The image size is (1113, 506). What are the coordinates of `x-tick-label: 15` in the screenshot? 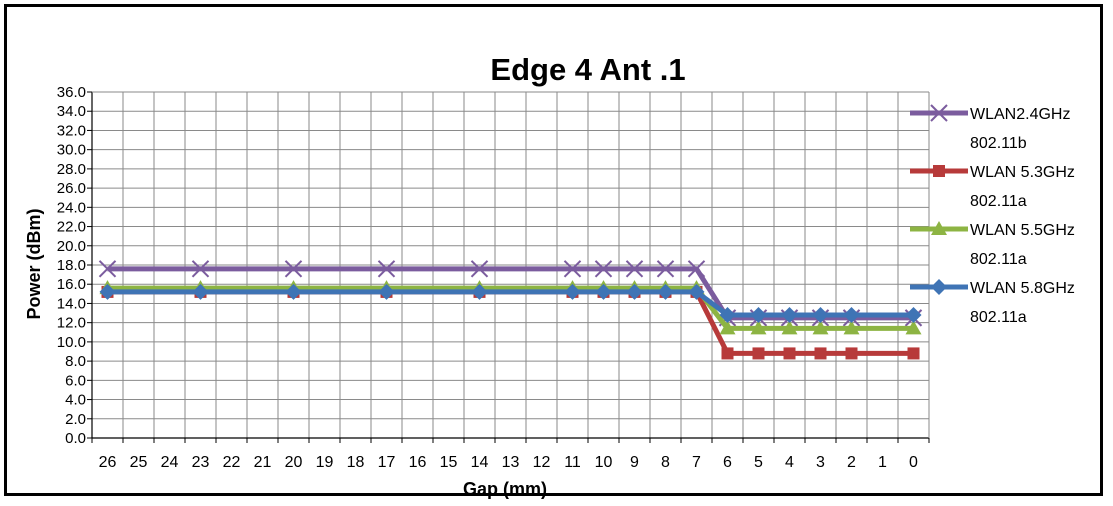 It's located at (449, 462).